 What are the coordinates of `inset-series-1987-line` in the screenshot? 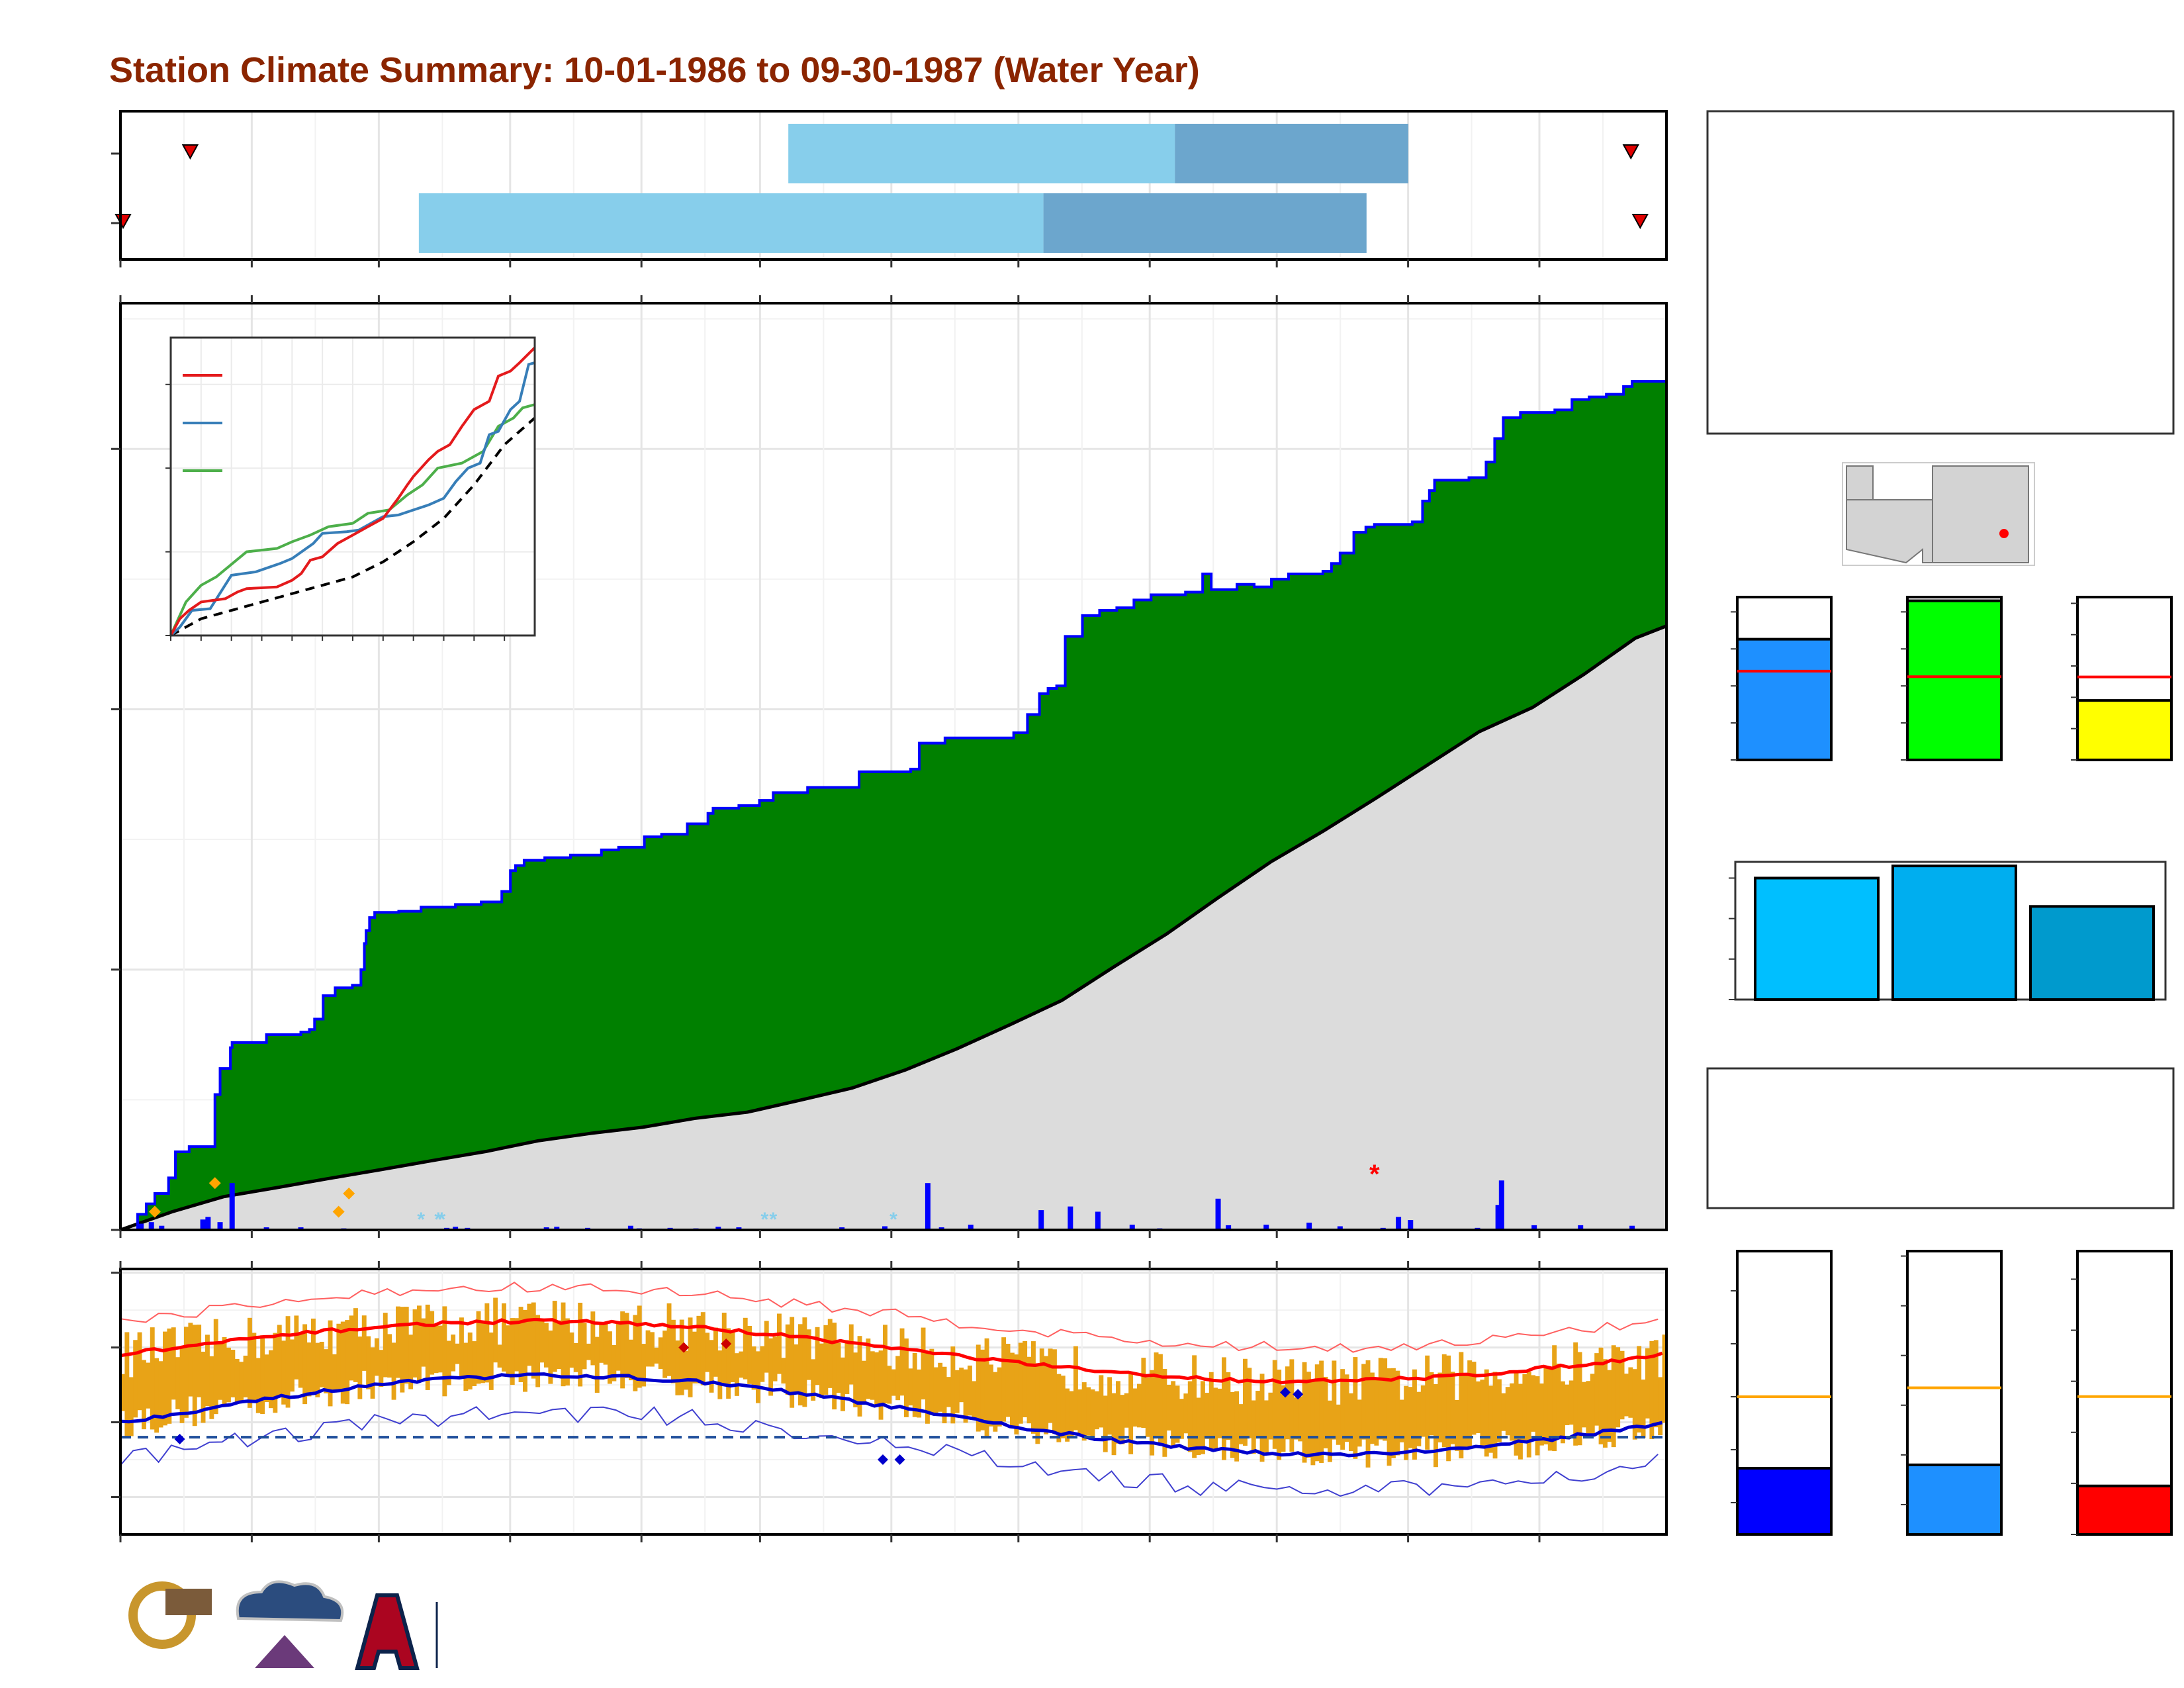 It's located at (352, 499).